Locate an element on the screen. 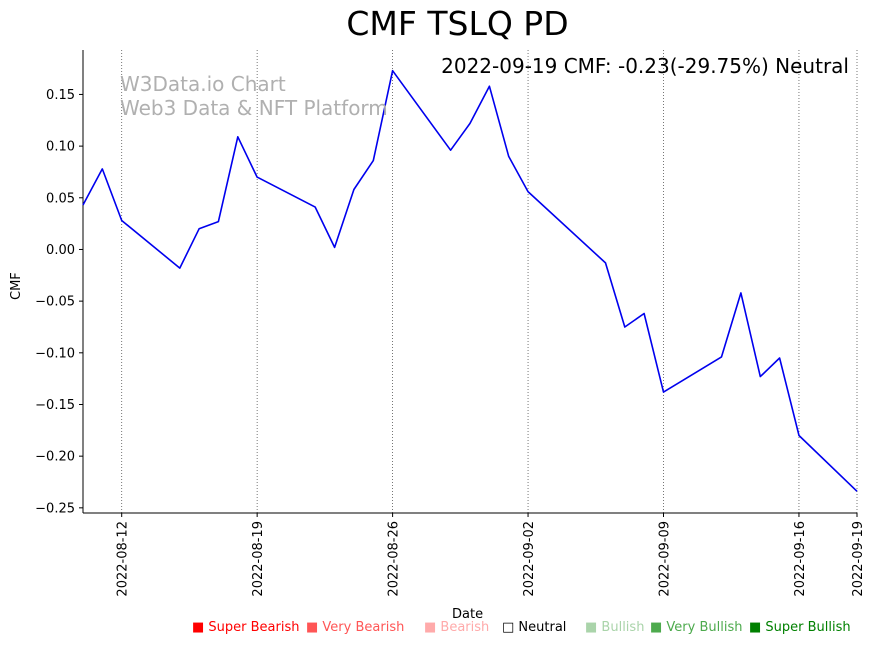 The width and height of the screenshot is (875, 646). legend-item-bearish: ■ Bearish is located at coordinates (456, 627).